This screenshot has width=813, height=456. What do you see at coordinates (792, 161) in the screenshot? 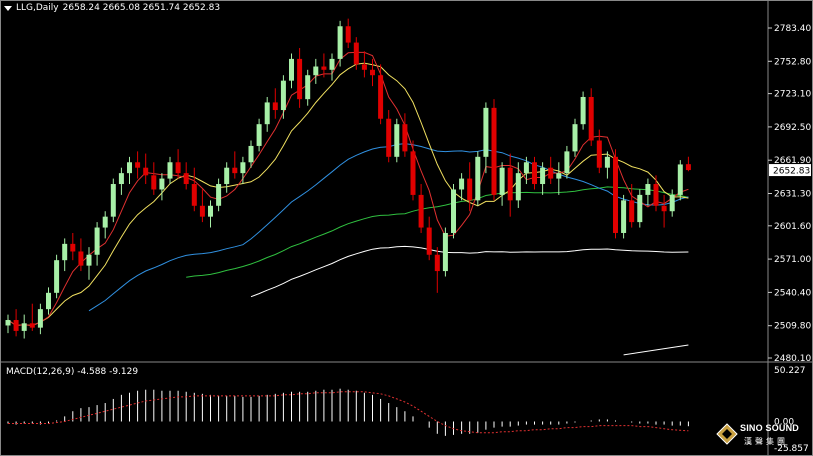
I see `y-tick-label: 2661.90` at bounding box center [792, 161].